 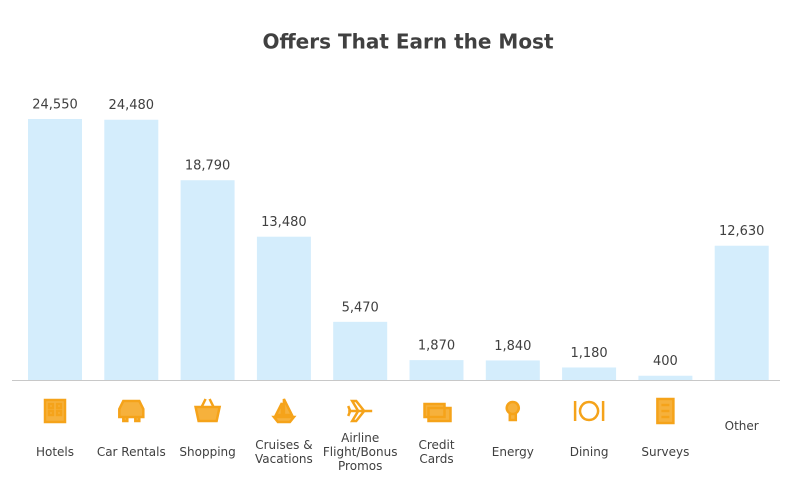 What do you see at coordinates (284, 222) in the screenshot?
I see `value-label: 13,480` at bounding box center [284, 222].